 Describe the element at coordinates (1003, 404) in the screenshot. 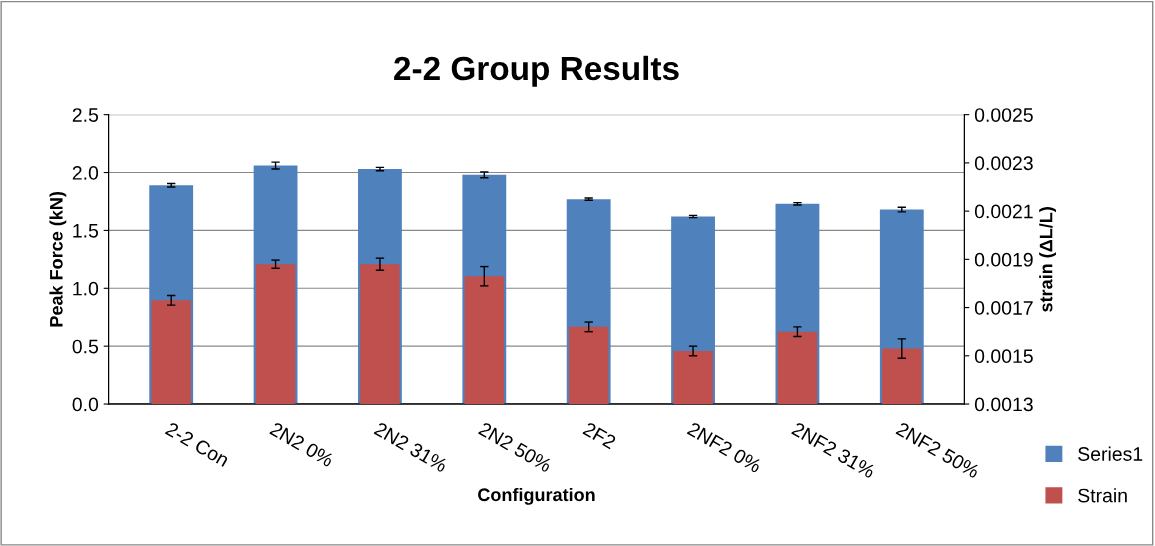

I see `y2-tick-label: 0.0013` at that location.